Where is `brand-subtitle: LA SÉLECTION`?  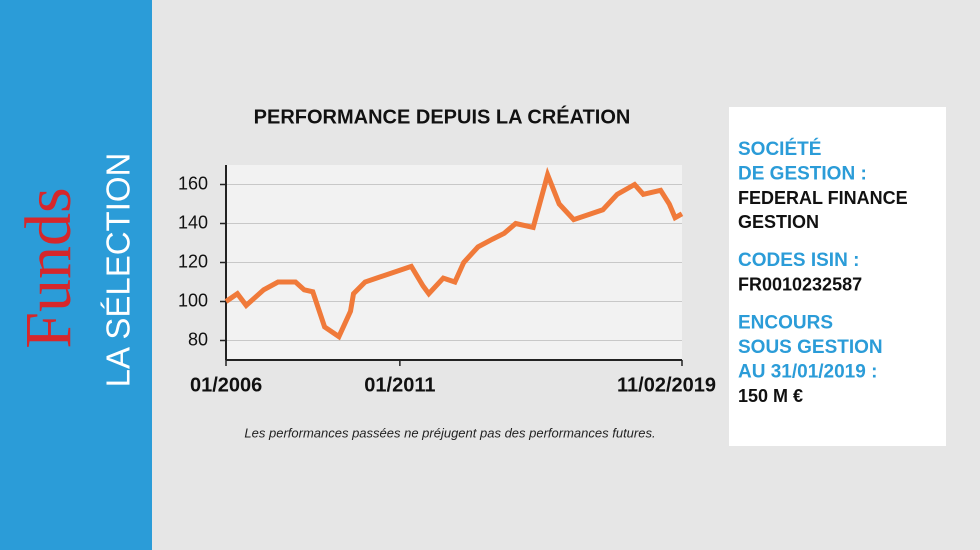 brand-subtitle: LA SÉLECTION is located at coordinates (118, 270).